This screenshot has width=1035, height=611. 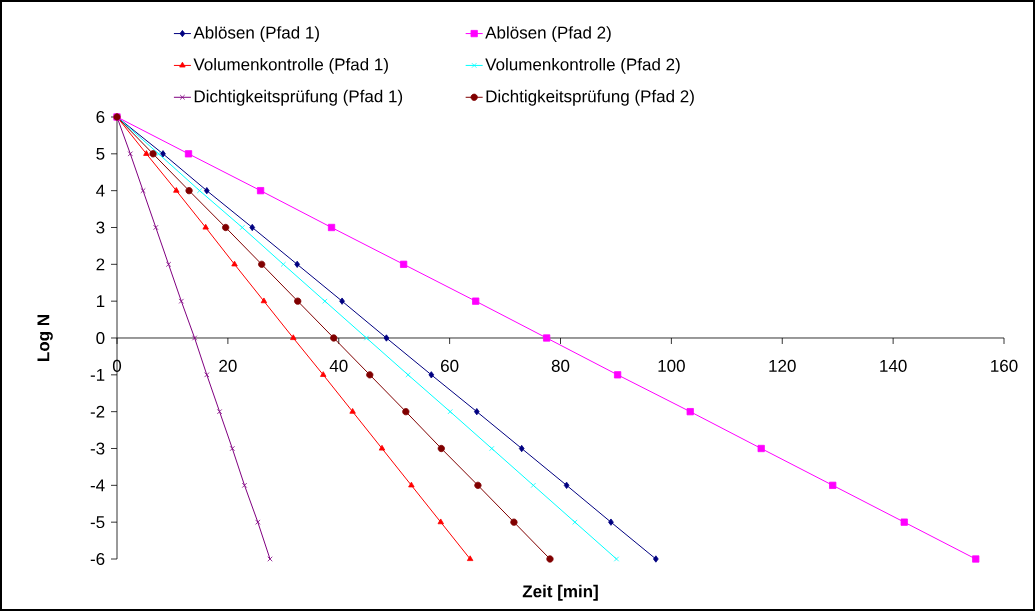 What do you see at coordinates (582, 66) in the screenshot?
I see `legend-label: Volumenkontrolle (Pfad 2)` at bounding box center [582, 66].